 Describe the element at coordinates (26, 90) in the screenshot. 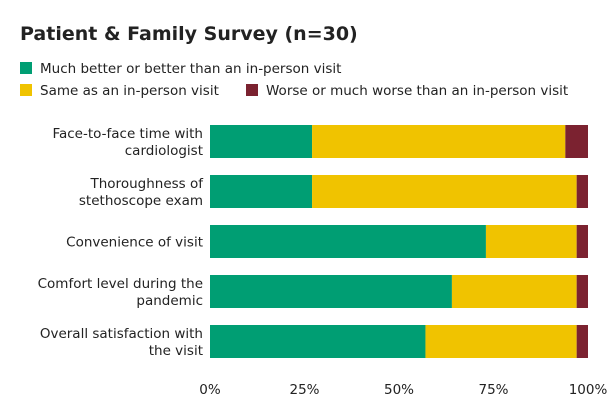

I see `legend-swatch-same` at that location.